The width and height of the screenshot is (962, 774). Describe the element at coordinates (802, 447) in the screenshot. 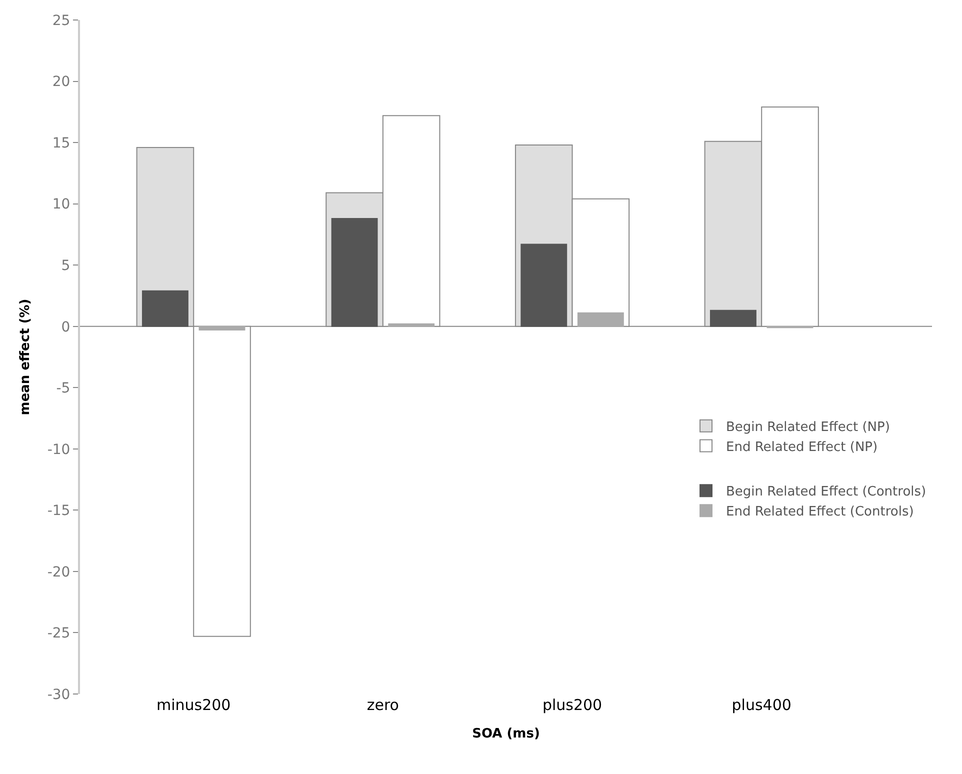

I see `legend-label: End Related Effect (NP)` at that location.